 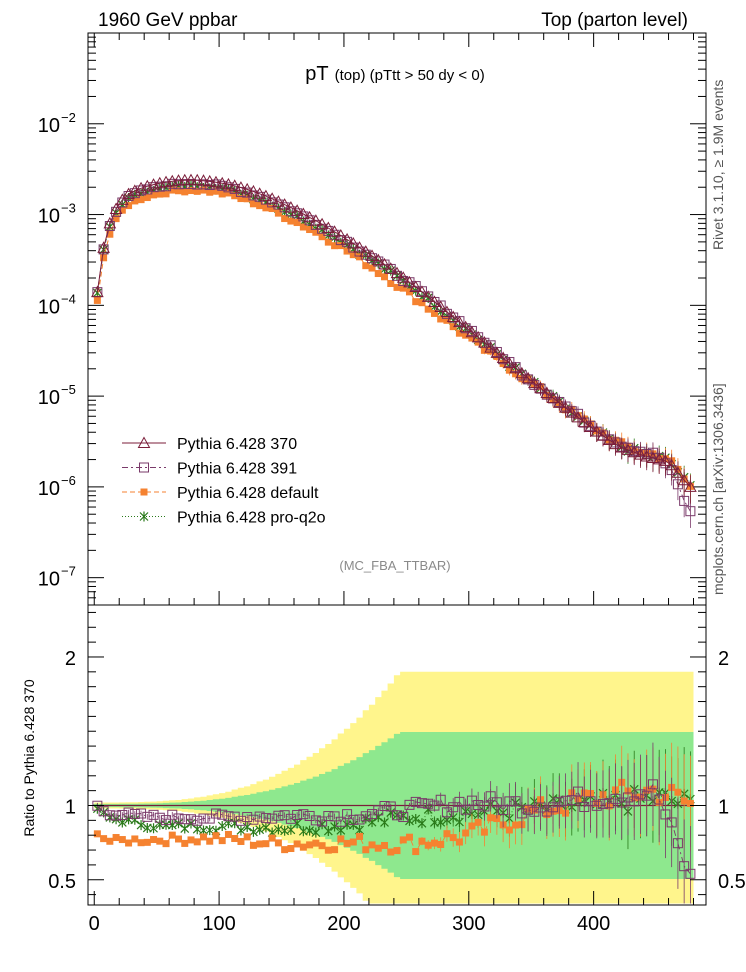 What do you see at coordinates (144, 467) in the screenshot?
I see `legend-marker-s391` at bounding box center [144, 467].